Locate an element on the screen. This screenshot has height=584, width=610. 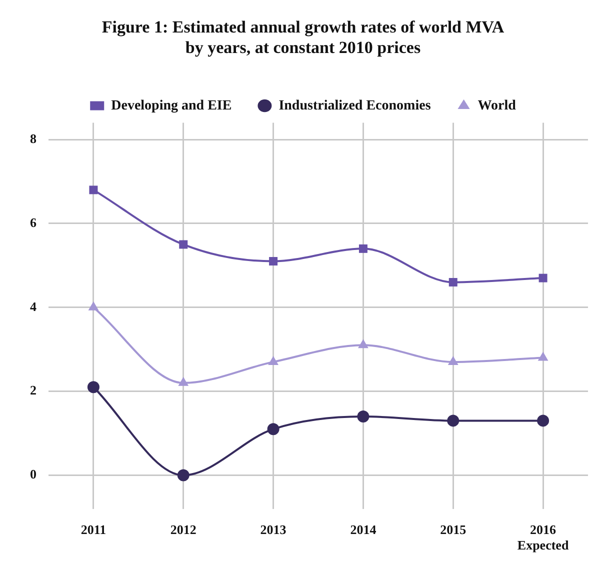
y-tick-label: 0 is located at coordinates (33, 474).